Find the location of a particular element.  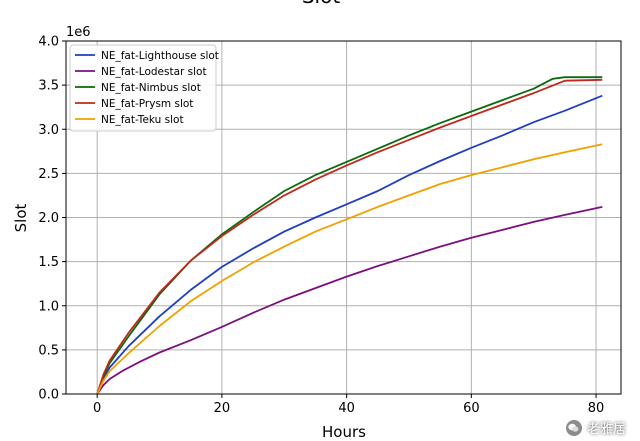

y-axis: 0.0 0.5 1.0 1.5 2.0 2.5 3.0 3.5 4.0 is located at coordinates (52, 219).